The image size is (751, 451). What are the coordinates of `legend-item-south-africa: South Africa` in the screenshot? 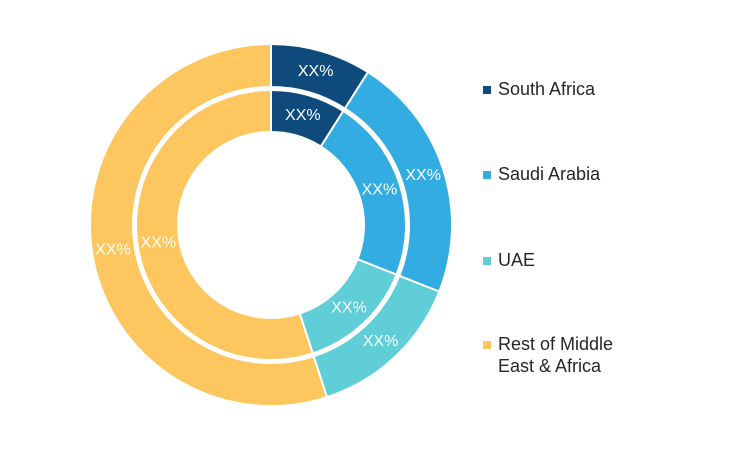 It's located at (570, 89).